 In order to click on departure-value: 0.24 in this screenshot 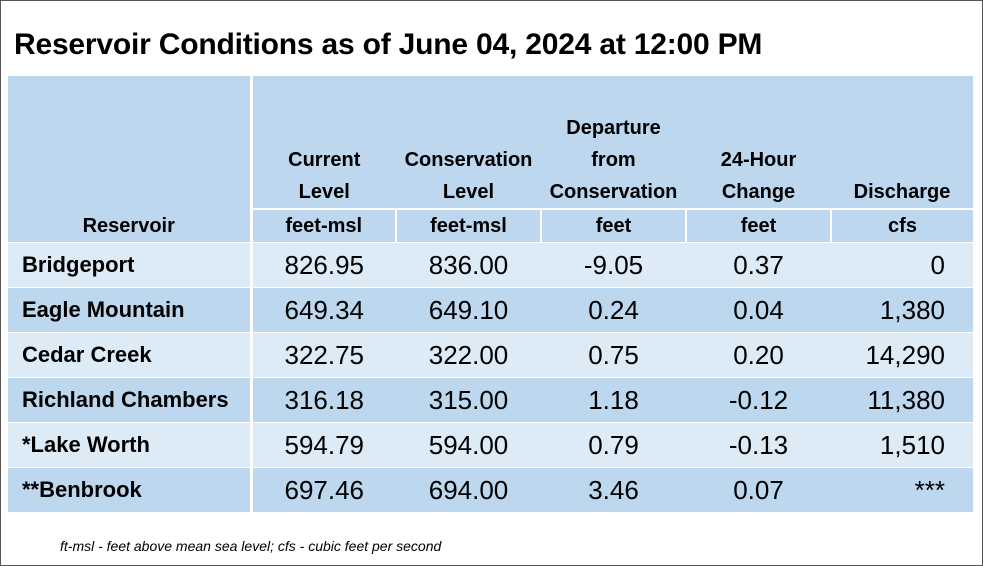, I will do `click(613, 310)`.